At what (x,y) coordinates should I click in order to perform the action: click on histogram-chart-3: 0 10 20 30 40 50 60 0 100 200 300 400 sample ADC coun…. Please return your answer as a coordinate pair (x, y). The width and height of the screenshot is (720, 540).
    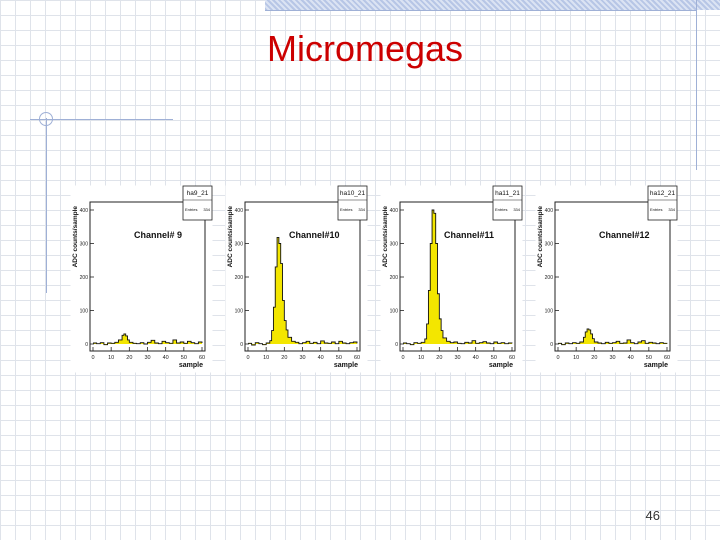
    Looking at the image, I should click on (451, 279).